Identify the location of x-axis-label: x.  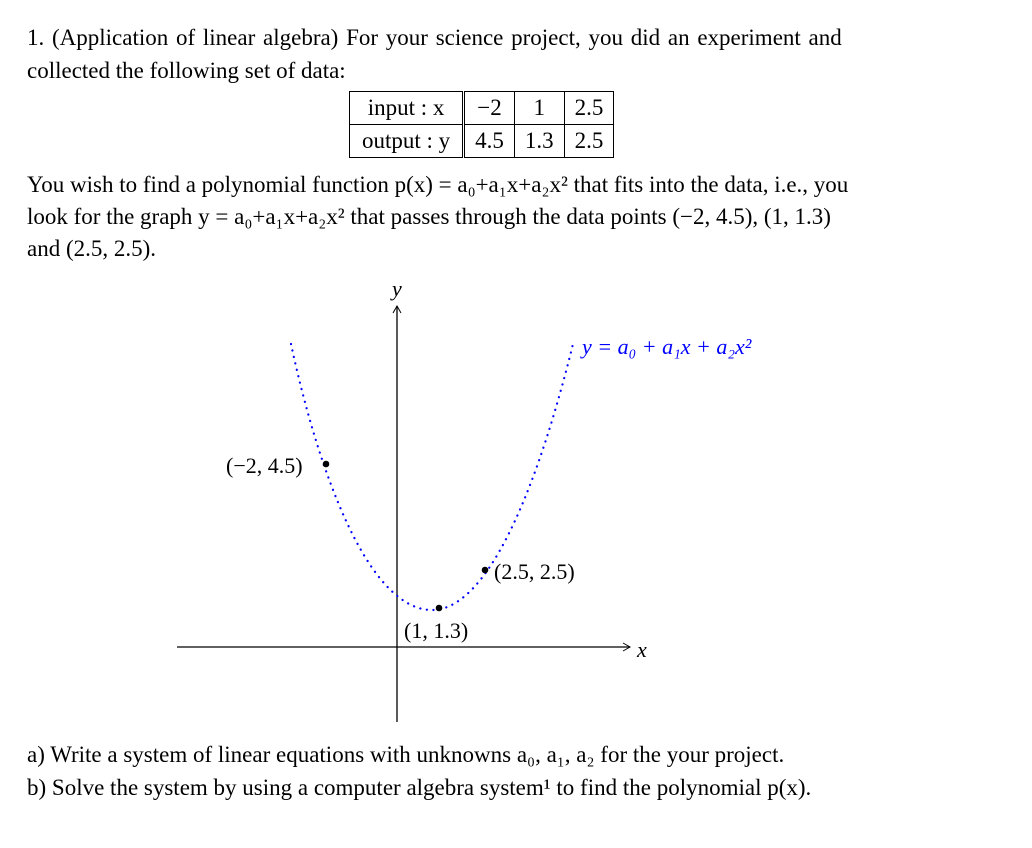
(642, 649).